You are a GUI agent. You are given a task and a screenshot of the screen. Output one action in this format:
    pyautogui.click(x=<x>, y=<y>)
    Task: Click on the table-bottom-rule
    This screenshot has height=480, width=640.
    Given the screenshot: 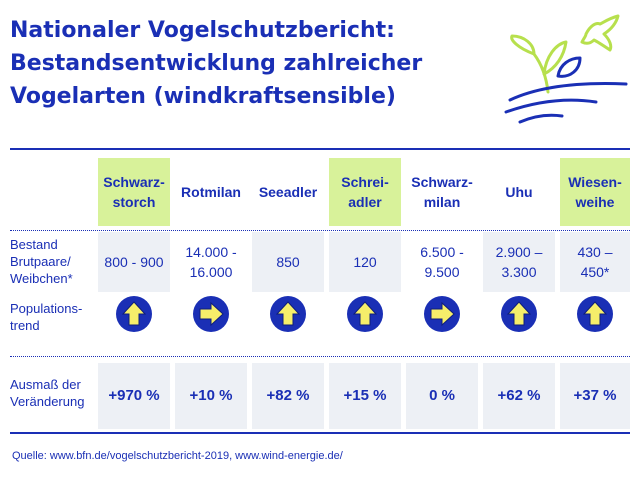 What is the action you would take?
    pyautogui.click(x=320, y=433)
    